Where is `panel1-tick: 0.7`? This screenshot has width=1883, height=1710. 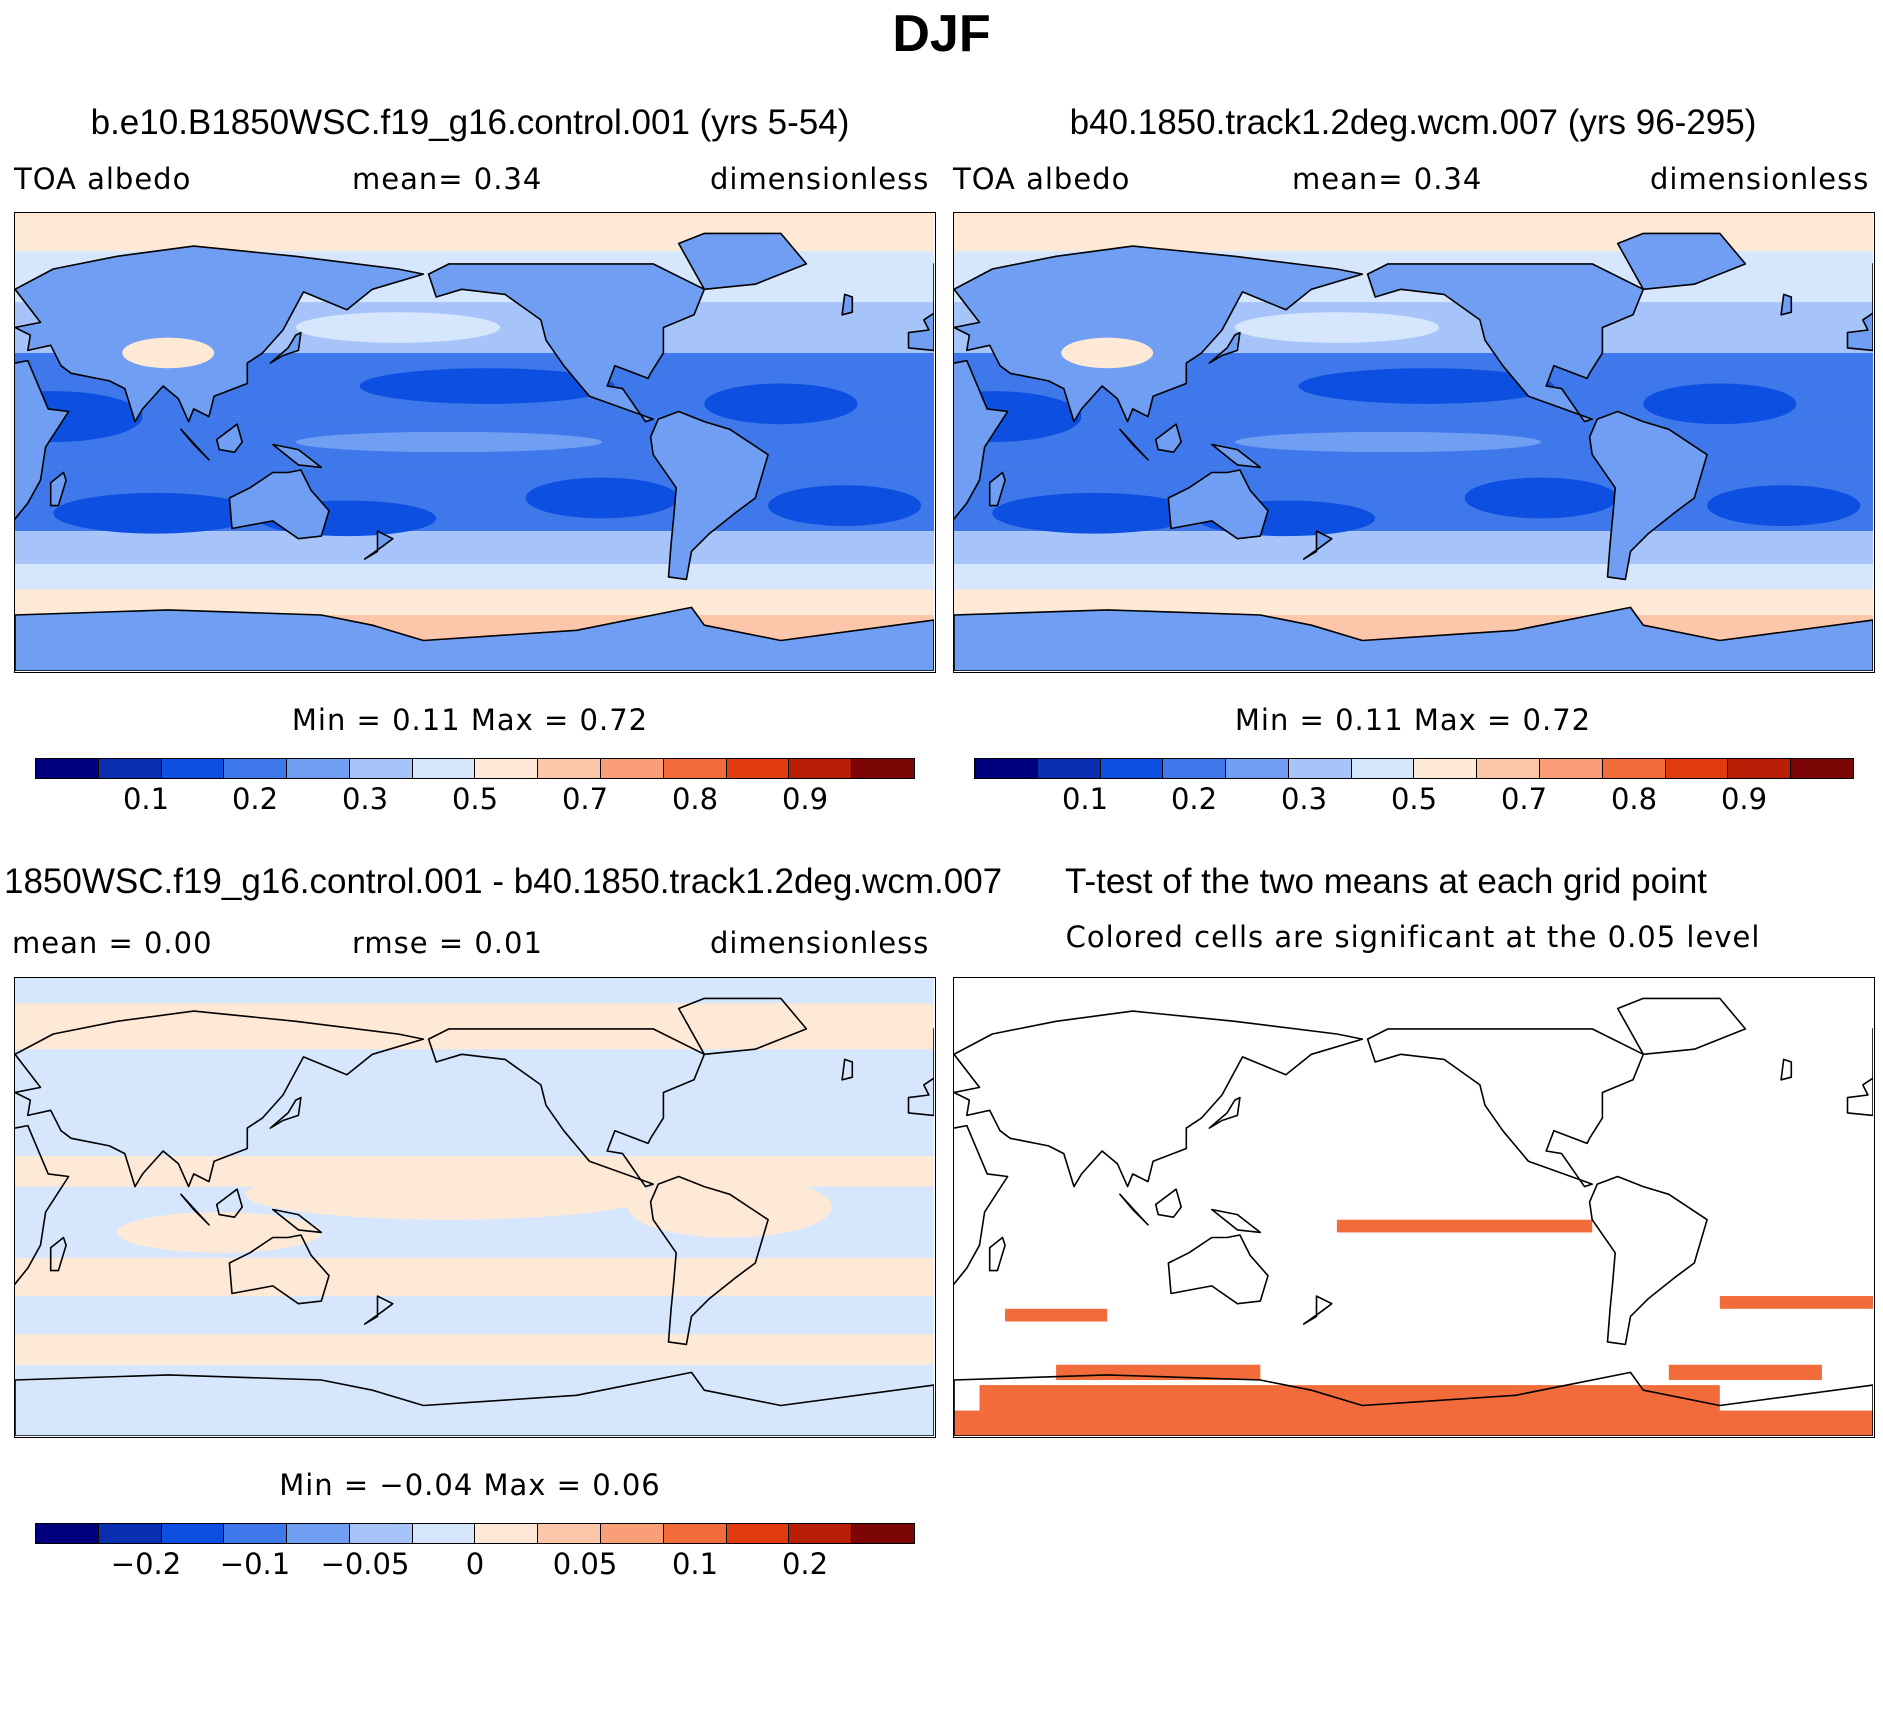
panel1-tick: 0.7 is located at coordinates (585, 799).